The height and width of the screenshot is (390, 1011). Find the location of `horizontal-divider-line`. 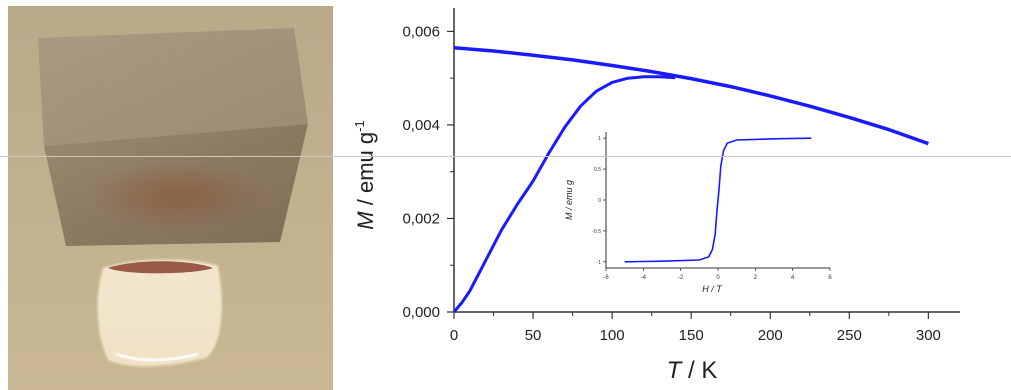

horizontal-divider-line is located at coordinates (505, 156).